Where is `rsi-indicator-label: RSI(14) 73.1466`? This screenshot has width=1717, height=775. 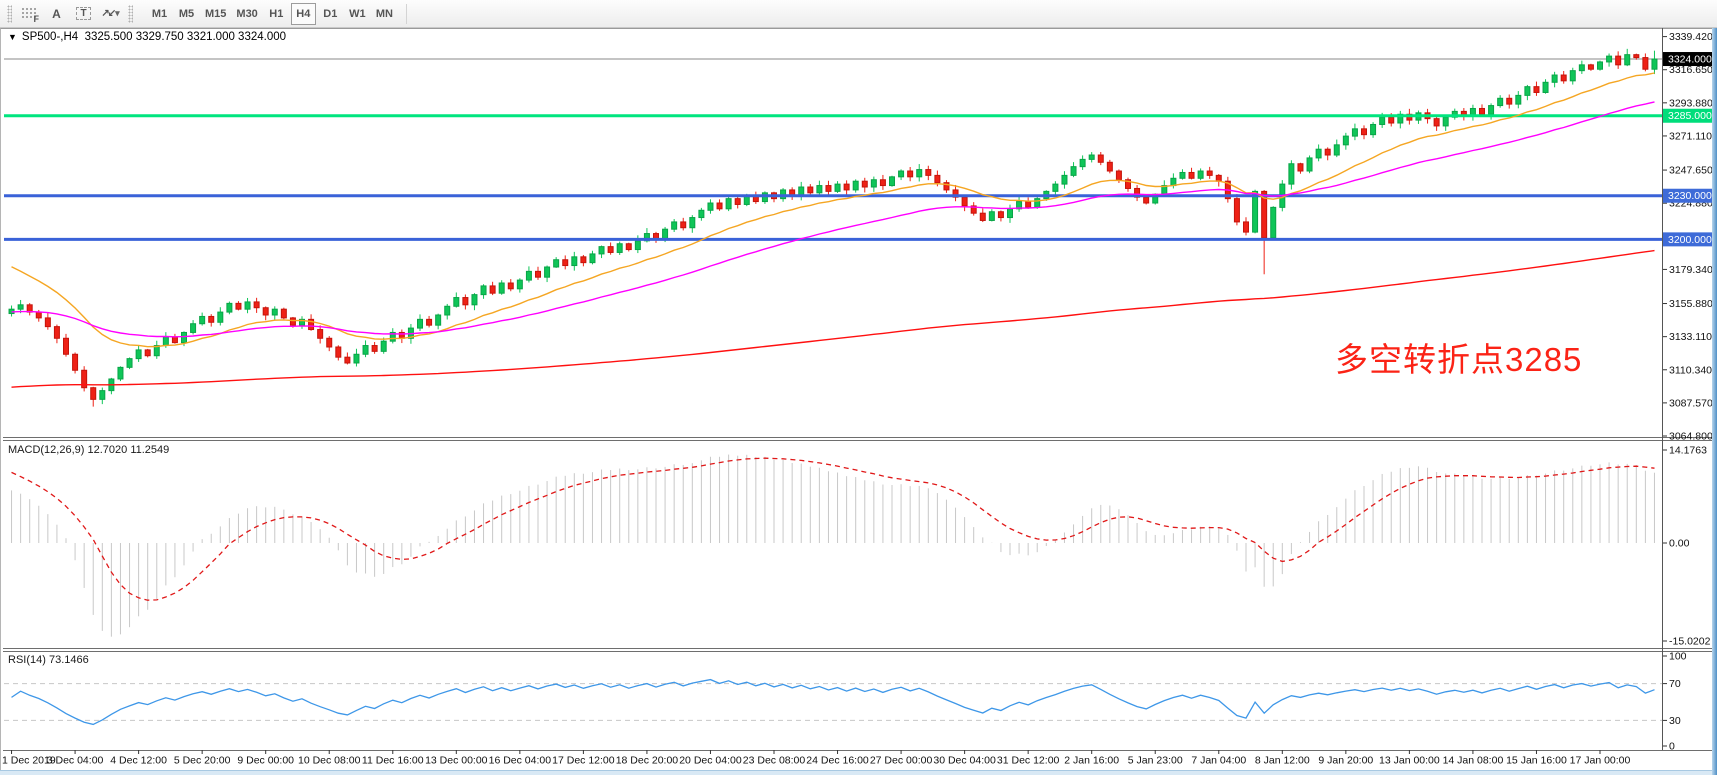
rsi-indicator-label: RSI(14) 73.1466 is located at coordinates (48, 660).